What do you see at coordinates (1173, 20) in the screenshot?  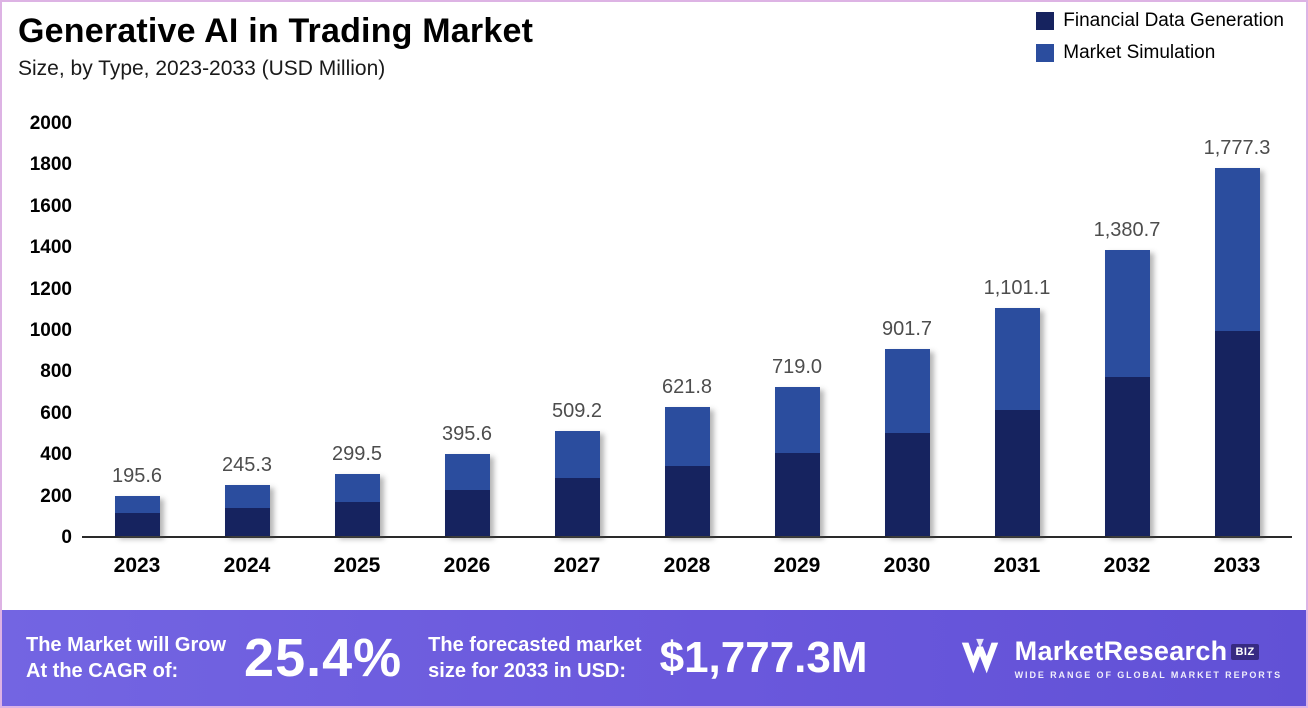 I see `legend-label: Financial Data Generation` at bounding box center [1173, 20].